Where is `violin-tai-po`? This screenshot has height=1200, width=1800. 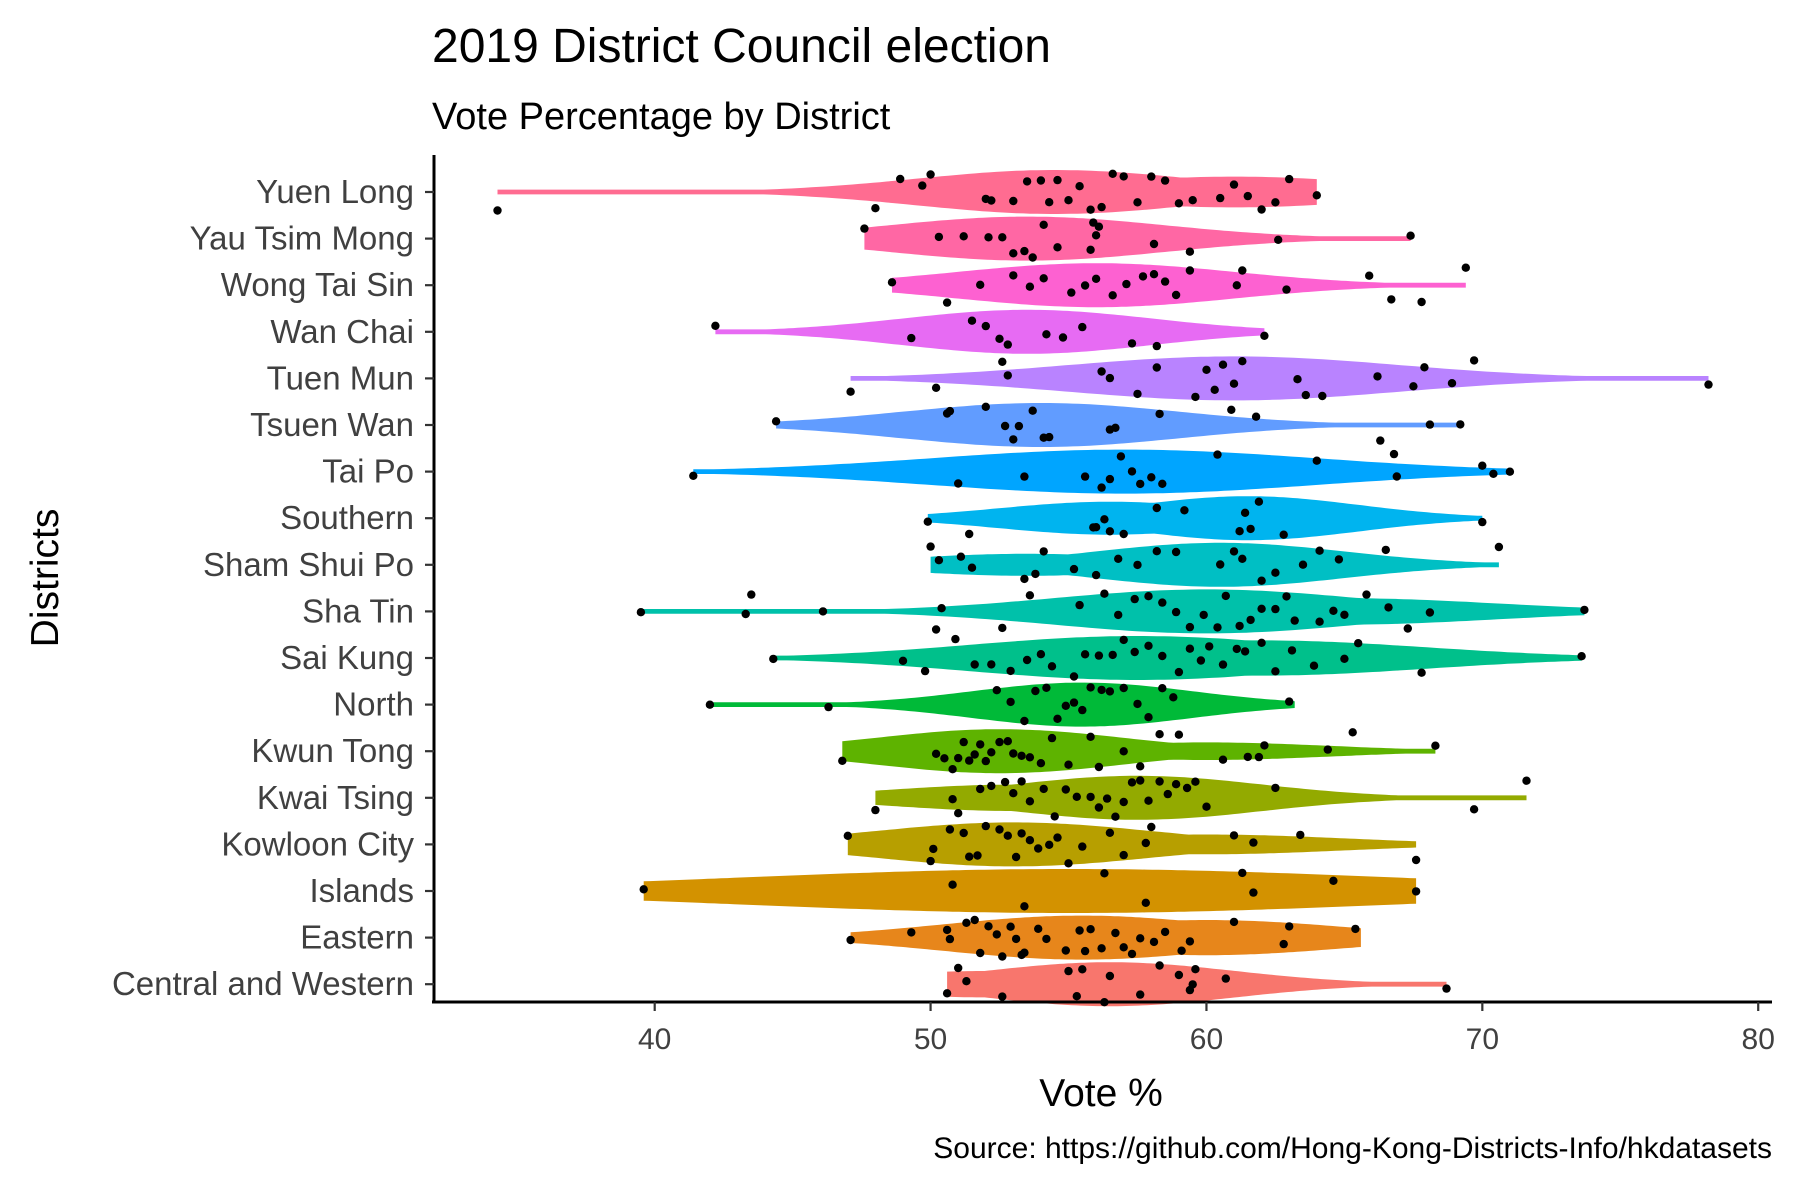
violin-tai-po is located at coordinates (1101, 471).